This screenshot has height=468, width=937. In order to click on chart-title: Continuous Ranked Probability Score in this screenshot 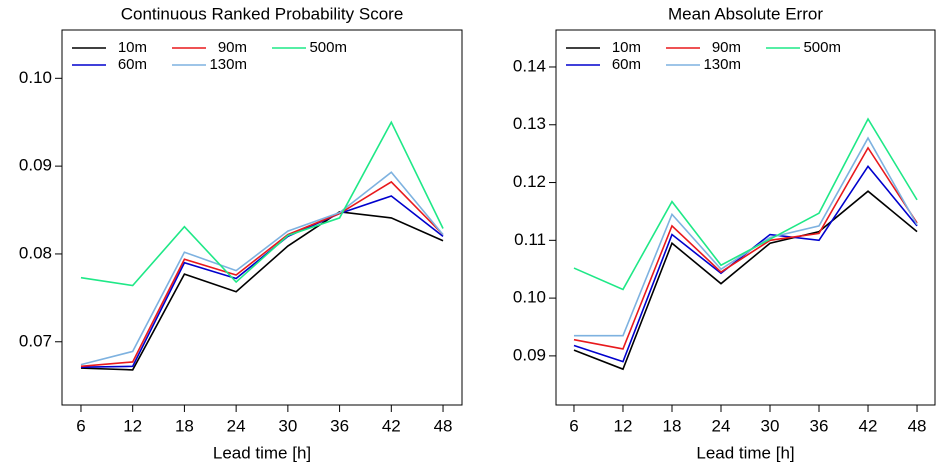, I will do `click(262, 13)`.